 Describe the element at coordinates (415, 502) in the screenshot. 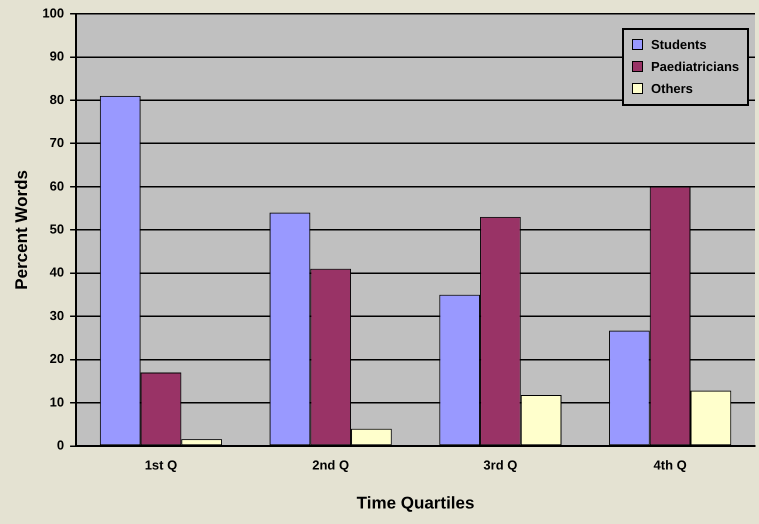

I see `x-axis-title: Time Quartiles` at that location.